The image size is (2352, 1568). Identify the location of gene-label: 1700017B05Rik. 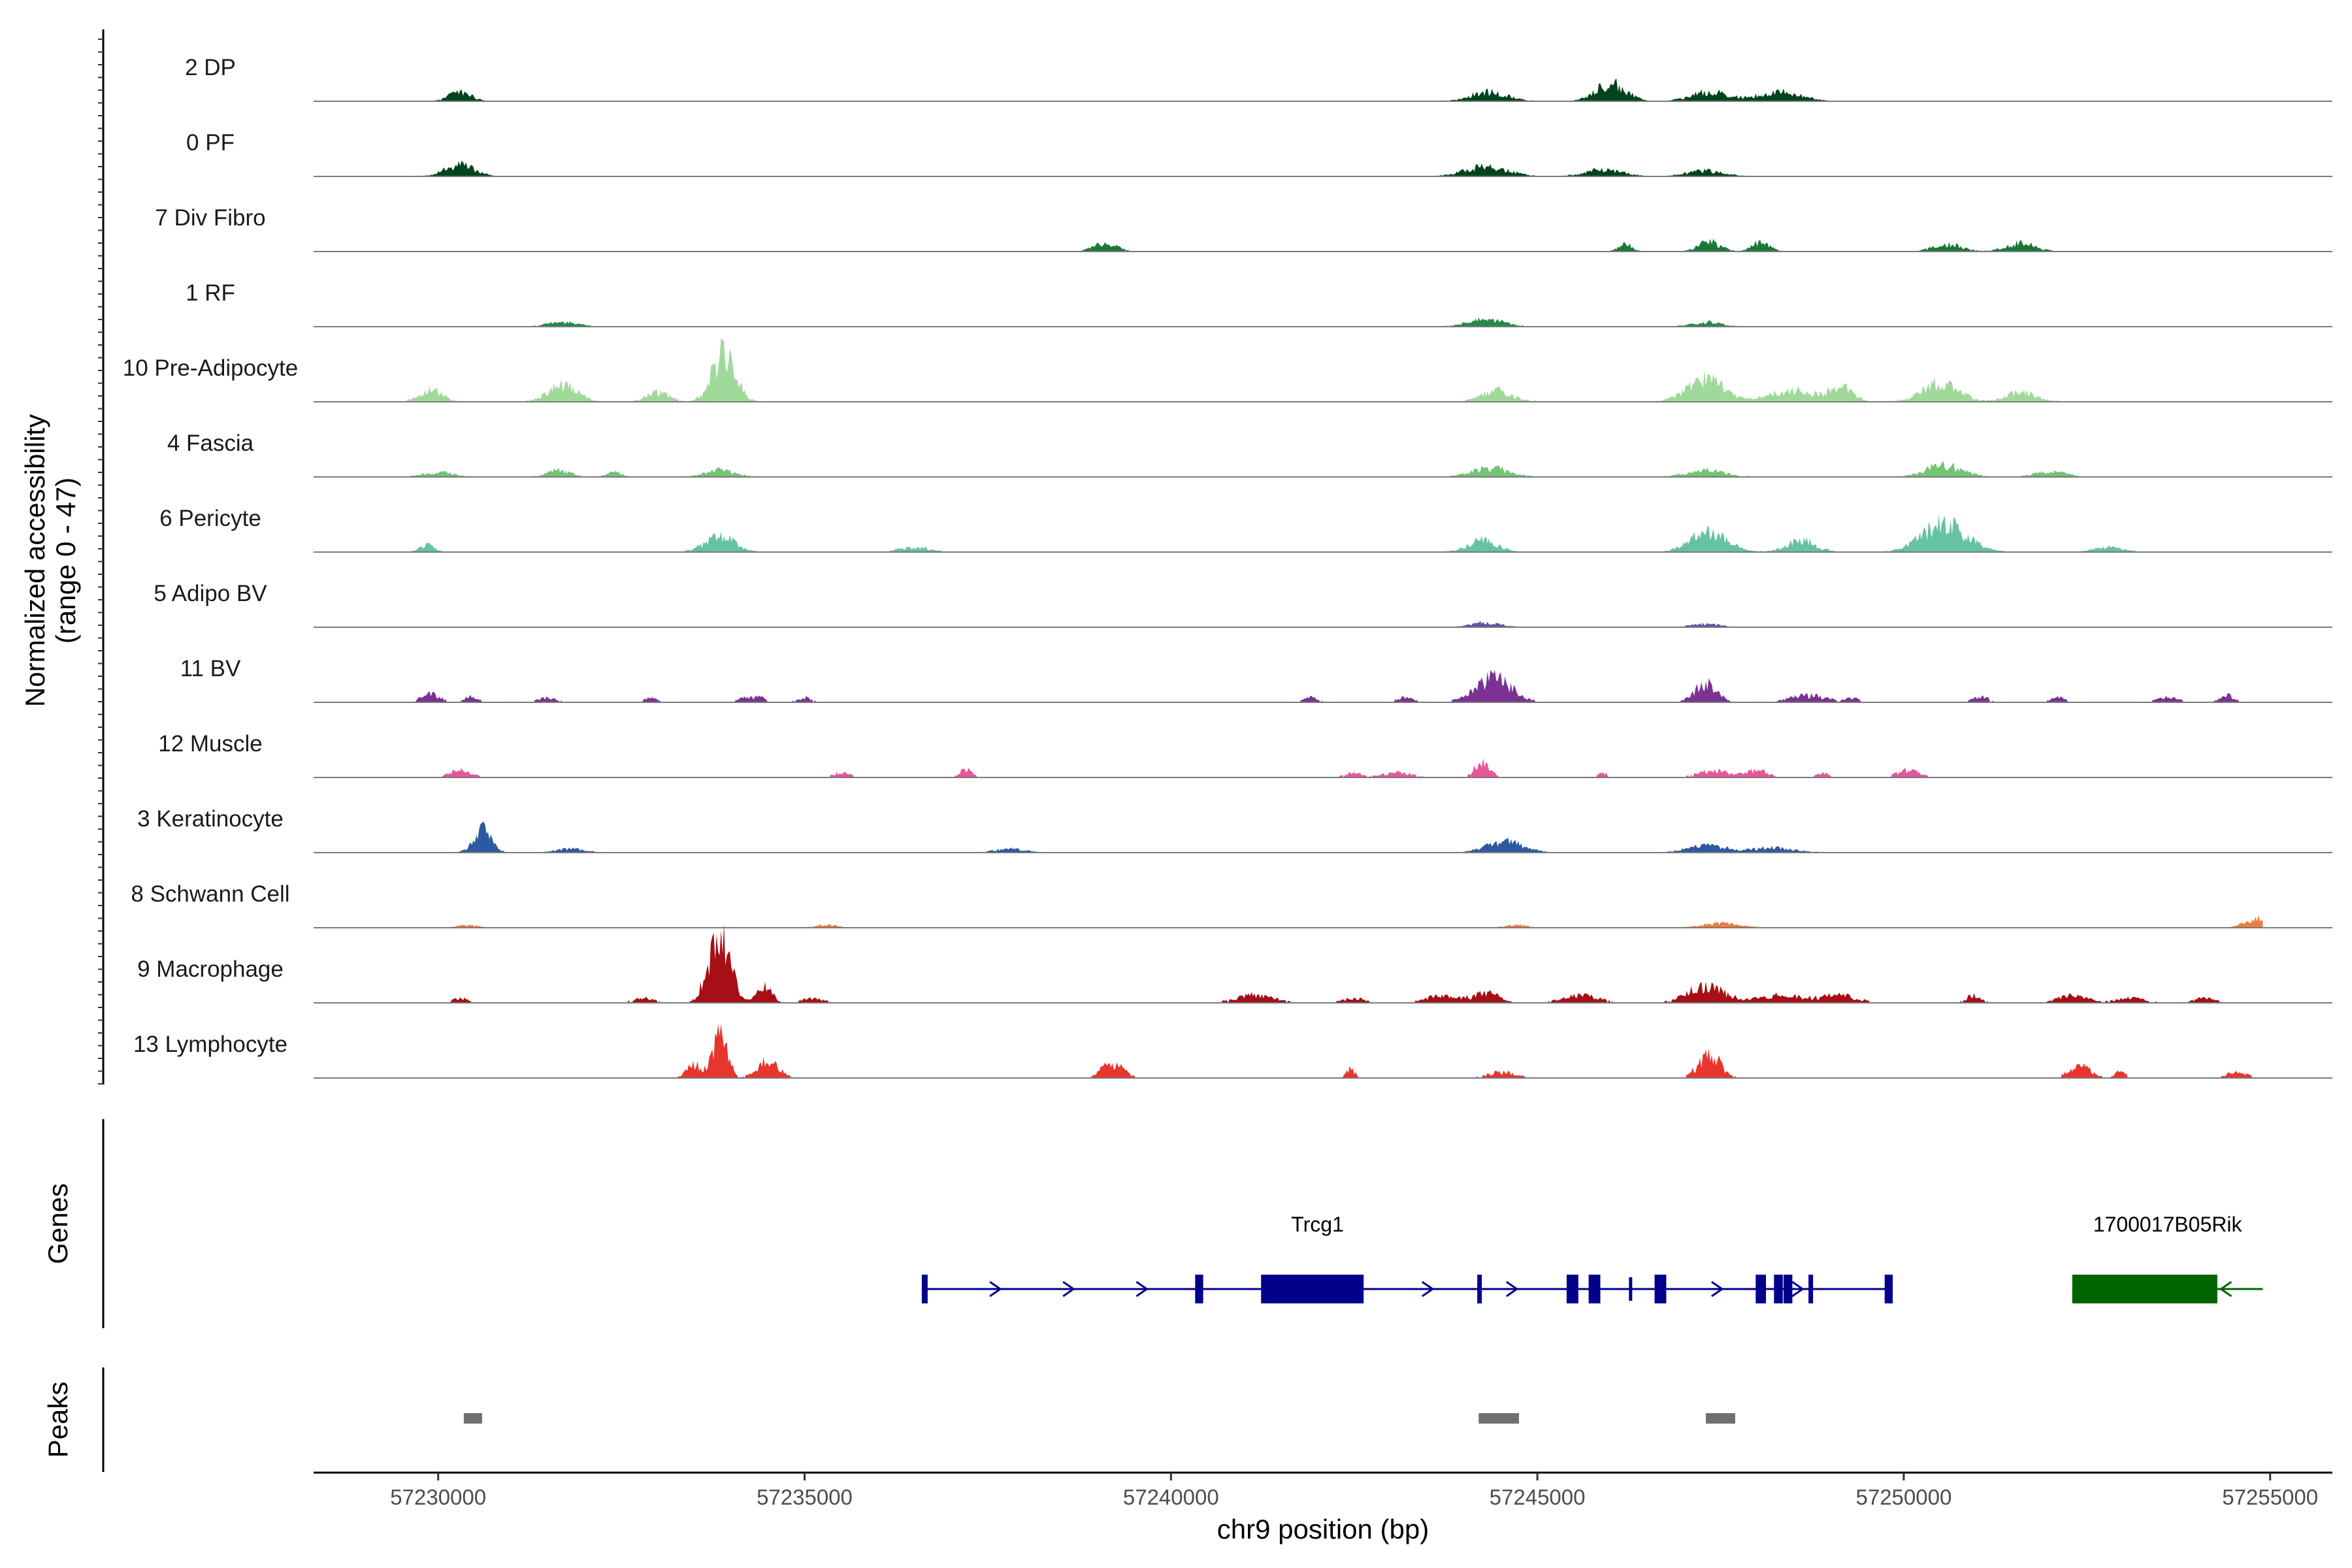
(2168, 1224).